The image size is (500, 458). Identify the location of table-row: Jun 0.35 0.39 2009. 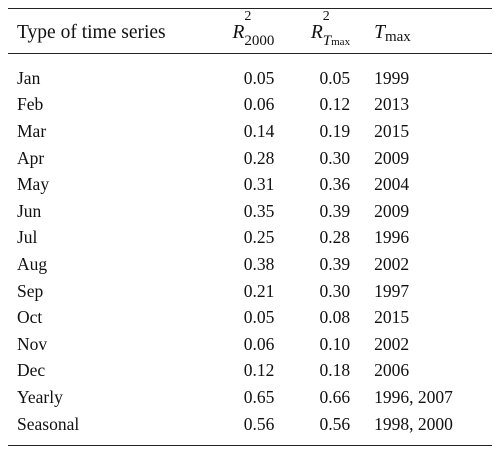
(250, 211).